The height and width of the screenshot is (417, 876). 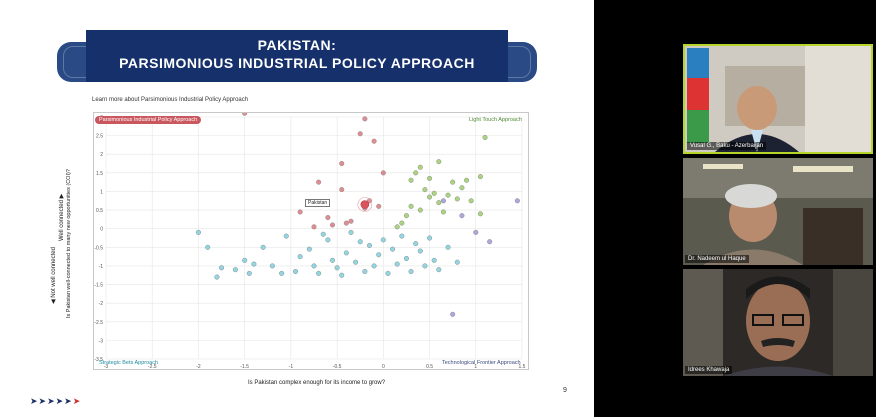 I want to click on y-tick-label: 0.5, so click(x=99, y=211).